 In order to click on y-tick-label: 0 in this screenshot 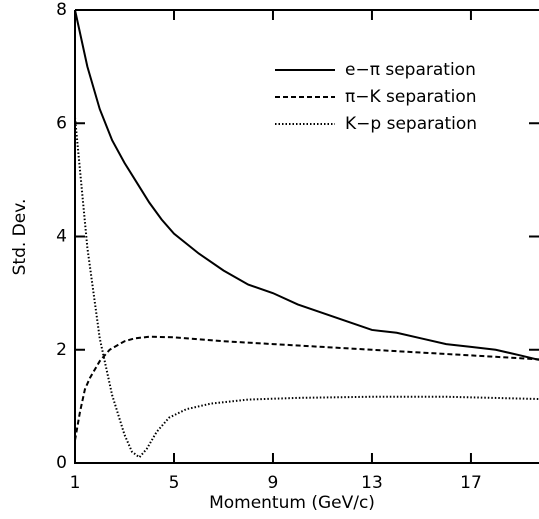, I will do `click(61, 463)`.